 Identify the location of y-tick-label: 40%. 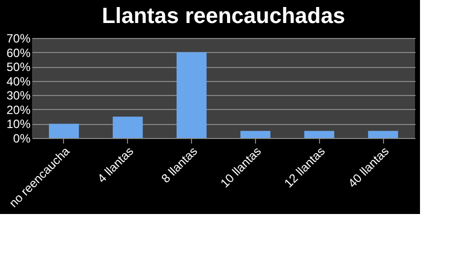
(18, 81).